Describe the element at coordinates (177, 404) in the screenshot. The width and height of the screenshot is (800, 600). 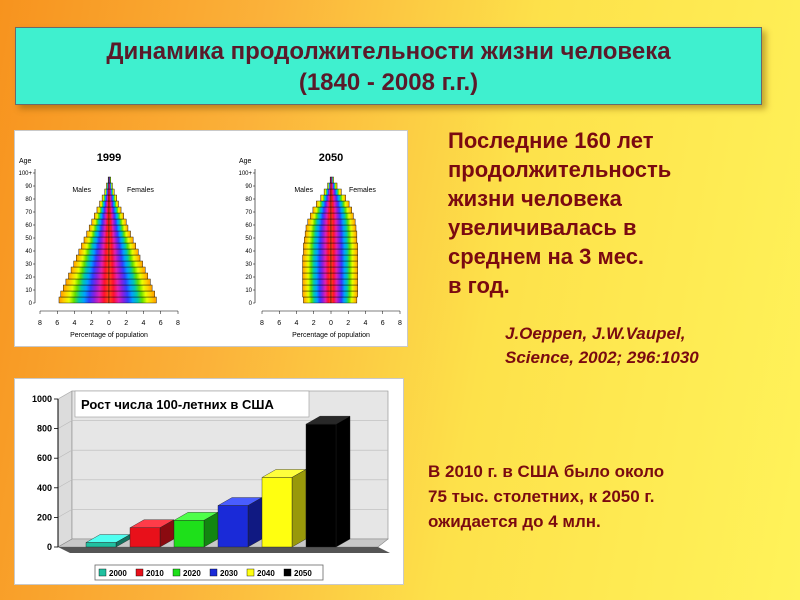
I see `chart-title: Рост числа 100-летних в США` at that location.